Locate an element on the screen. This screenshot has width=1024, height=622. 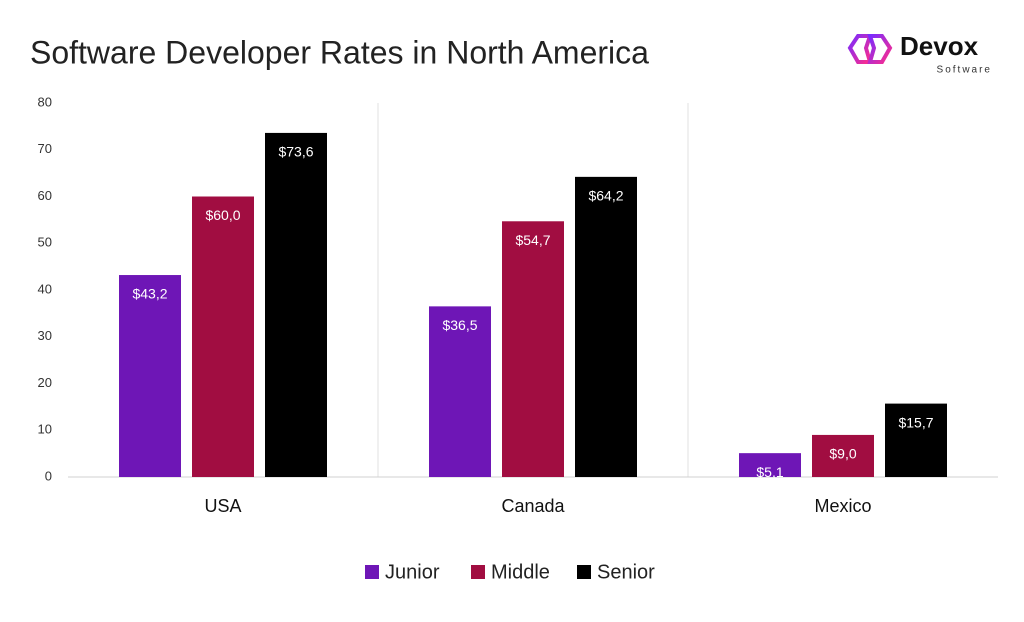
x-tick-label: Mexico is located at coordinates (842, 506).